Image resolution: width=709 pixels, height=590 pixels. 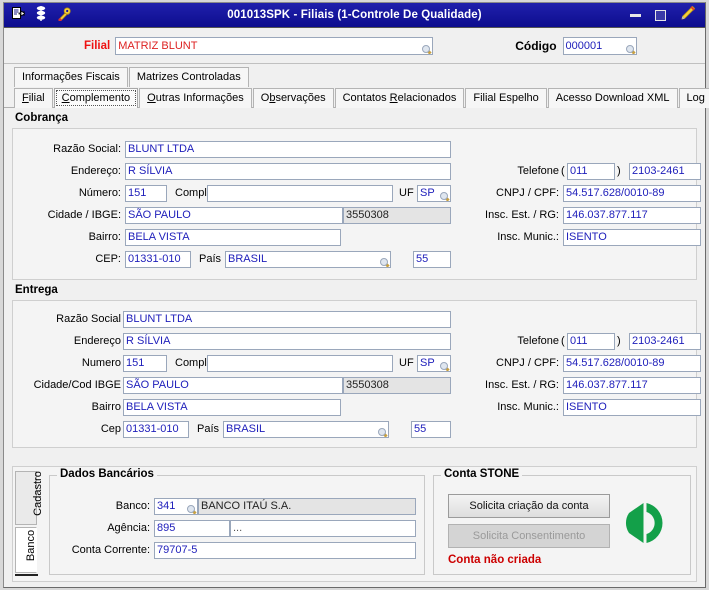 What do you see at coordinates (101, 363) in the screenshot?
I see `entrega-numero-label: Numero` at bounding box center [101, 363].